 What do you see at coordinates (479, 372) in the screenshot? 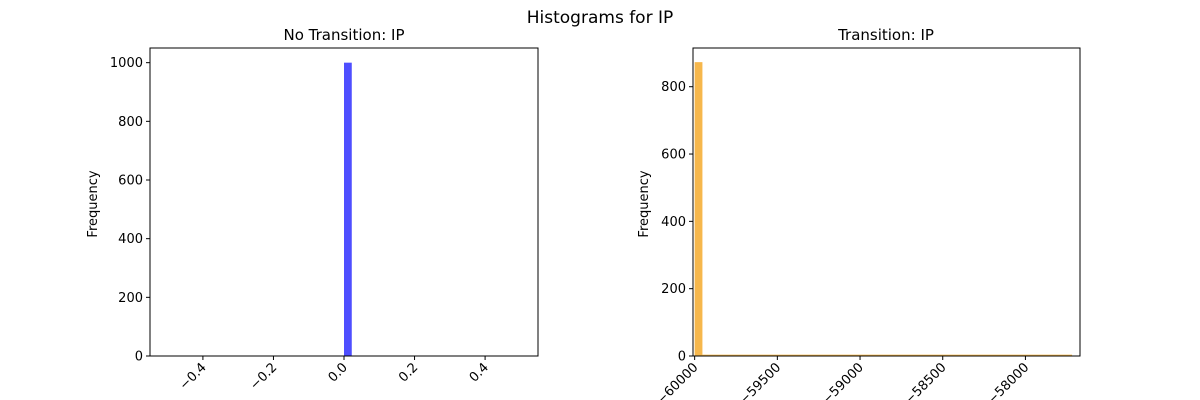
I see `x-tick-label: 0.4` at bounding box center [479, 372].